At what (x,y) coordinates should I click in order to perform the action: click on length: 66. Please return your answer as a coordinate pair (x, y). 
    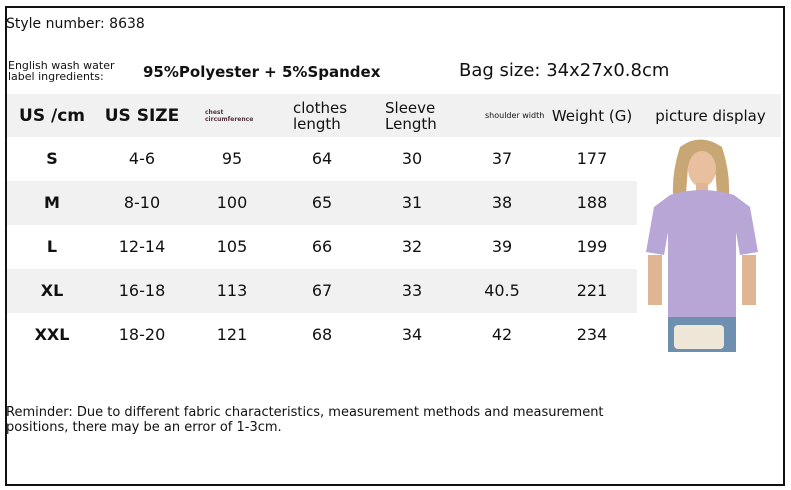
    Looking at the image, I should click on (322, 246).